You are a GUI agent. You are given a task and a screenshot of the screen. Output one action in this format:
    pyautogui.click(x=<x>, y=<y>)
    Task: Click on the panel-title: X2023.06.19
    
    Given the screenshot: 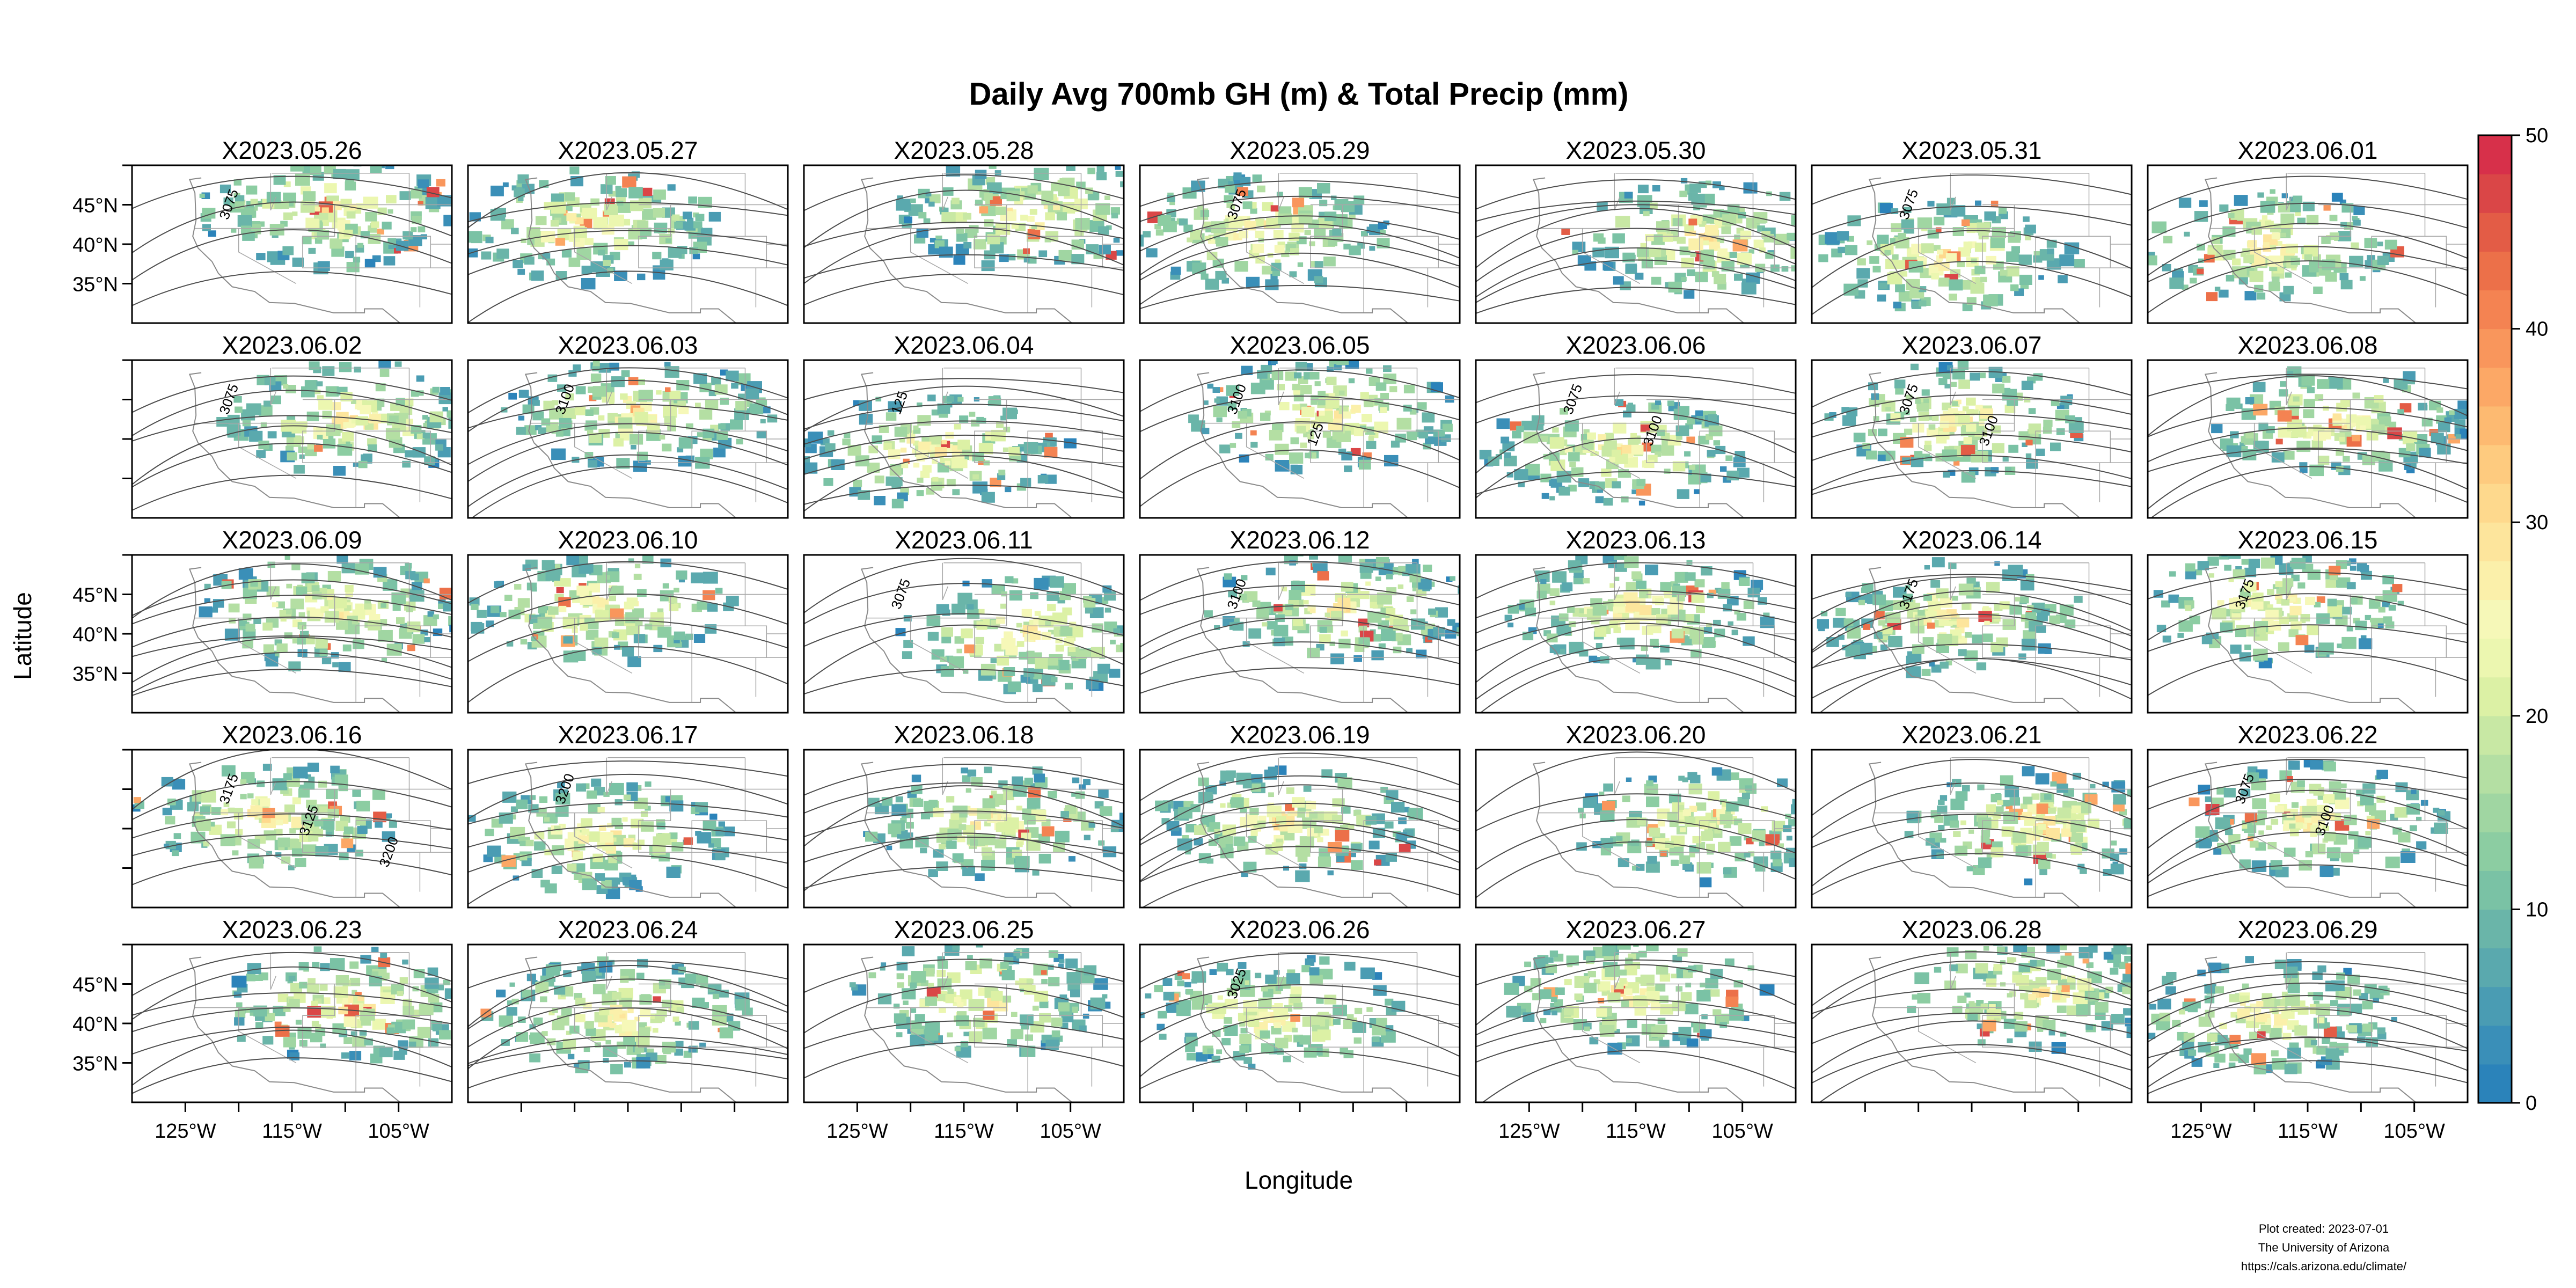 What is the action you would take?
    pyautogui.click(x=1300, y=735)
    